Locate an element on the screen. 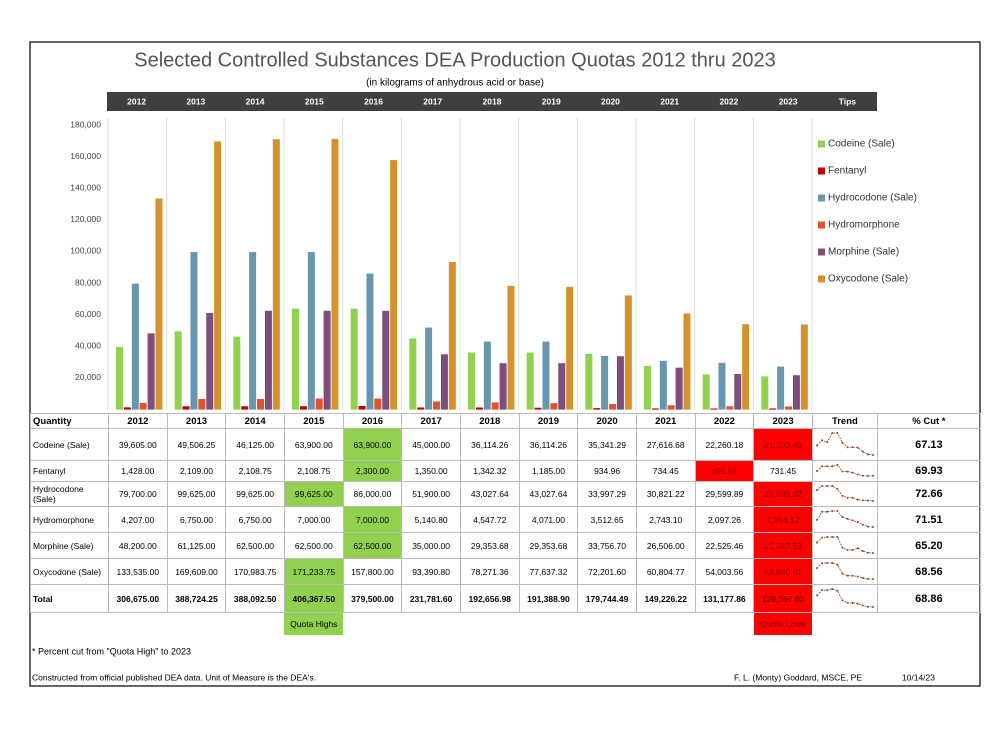 The width and height of the screenshot is (1004, 729). value-cell: 734.45 is located at coordinates (665, 471).